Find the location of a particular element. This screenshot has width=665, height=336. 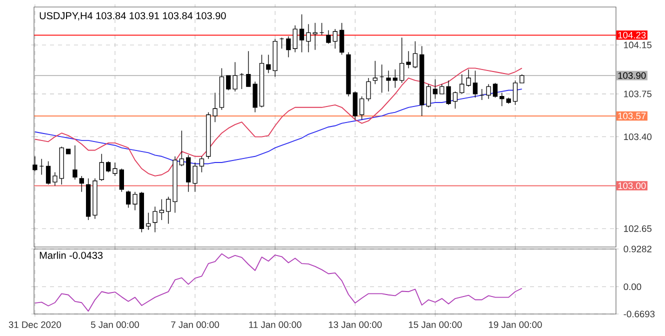

x-tick-label: 31 Dec 2020 is located at coordinates (35, 324).